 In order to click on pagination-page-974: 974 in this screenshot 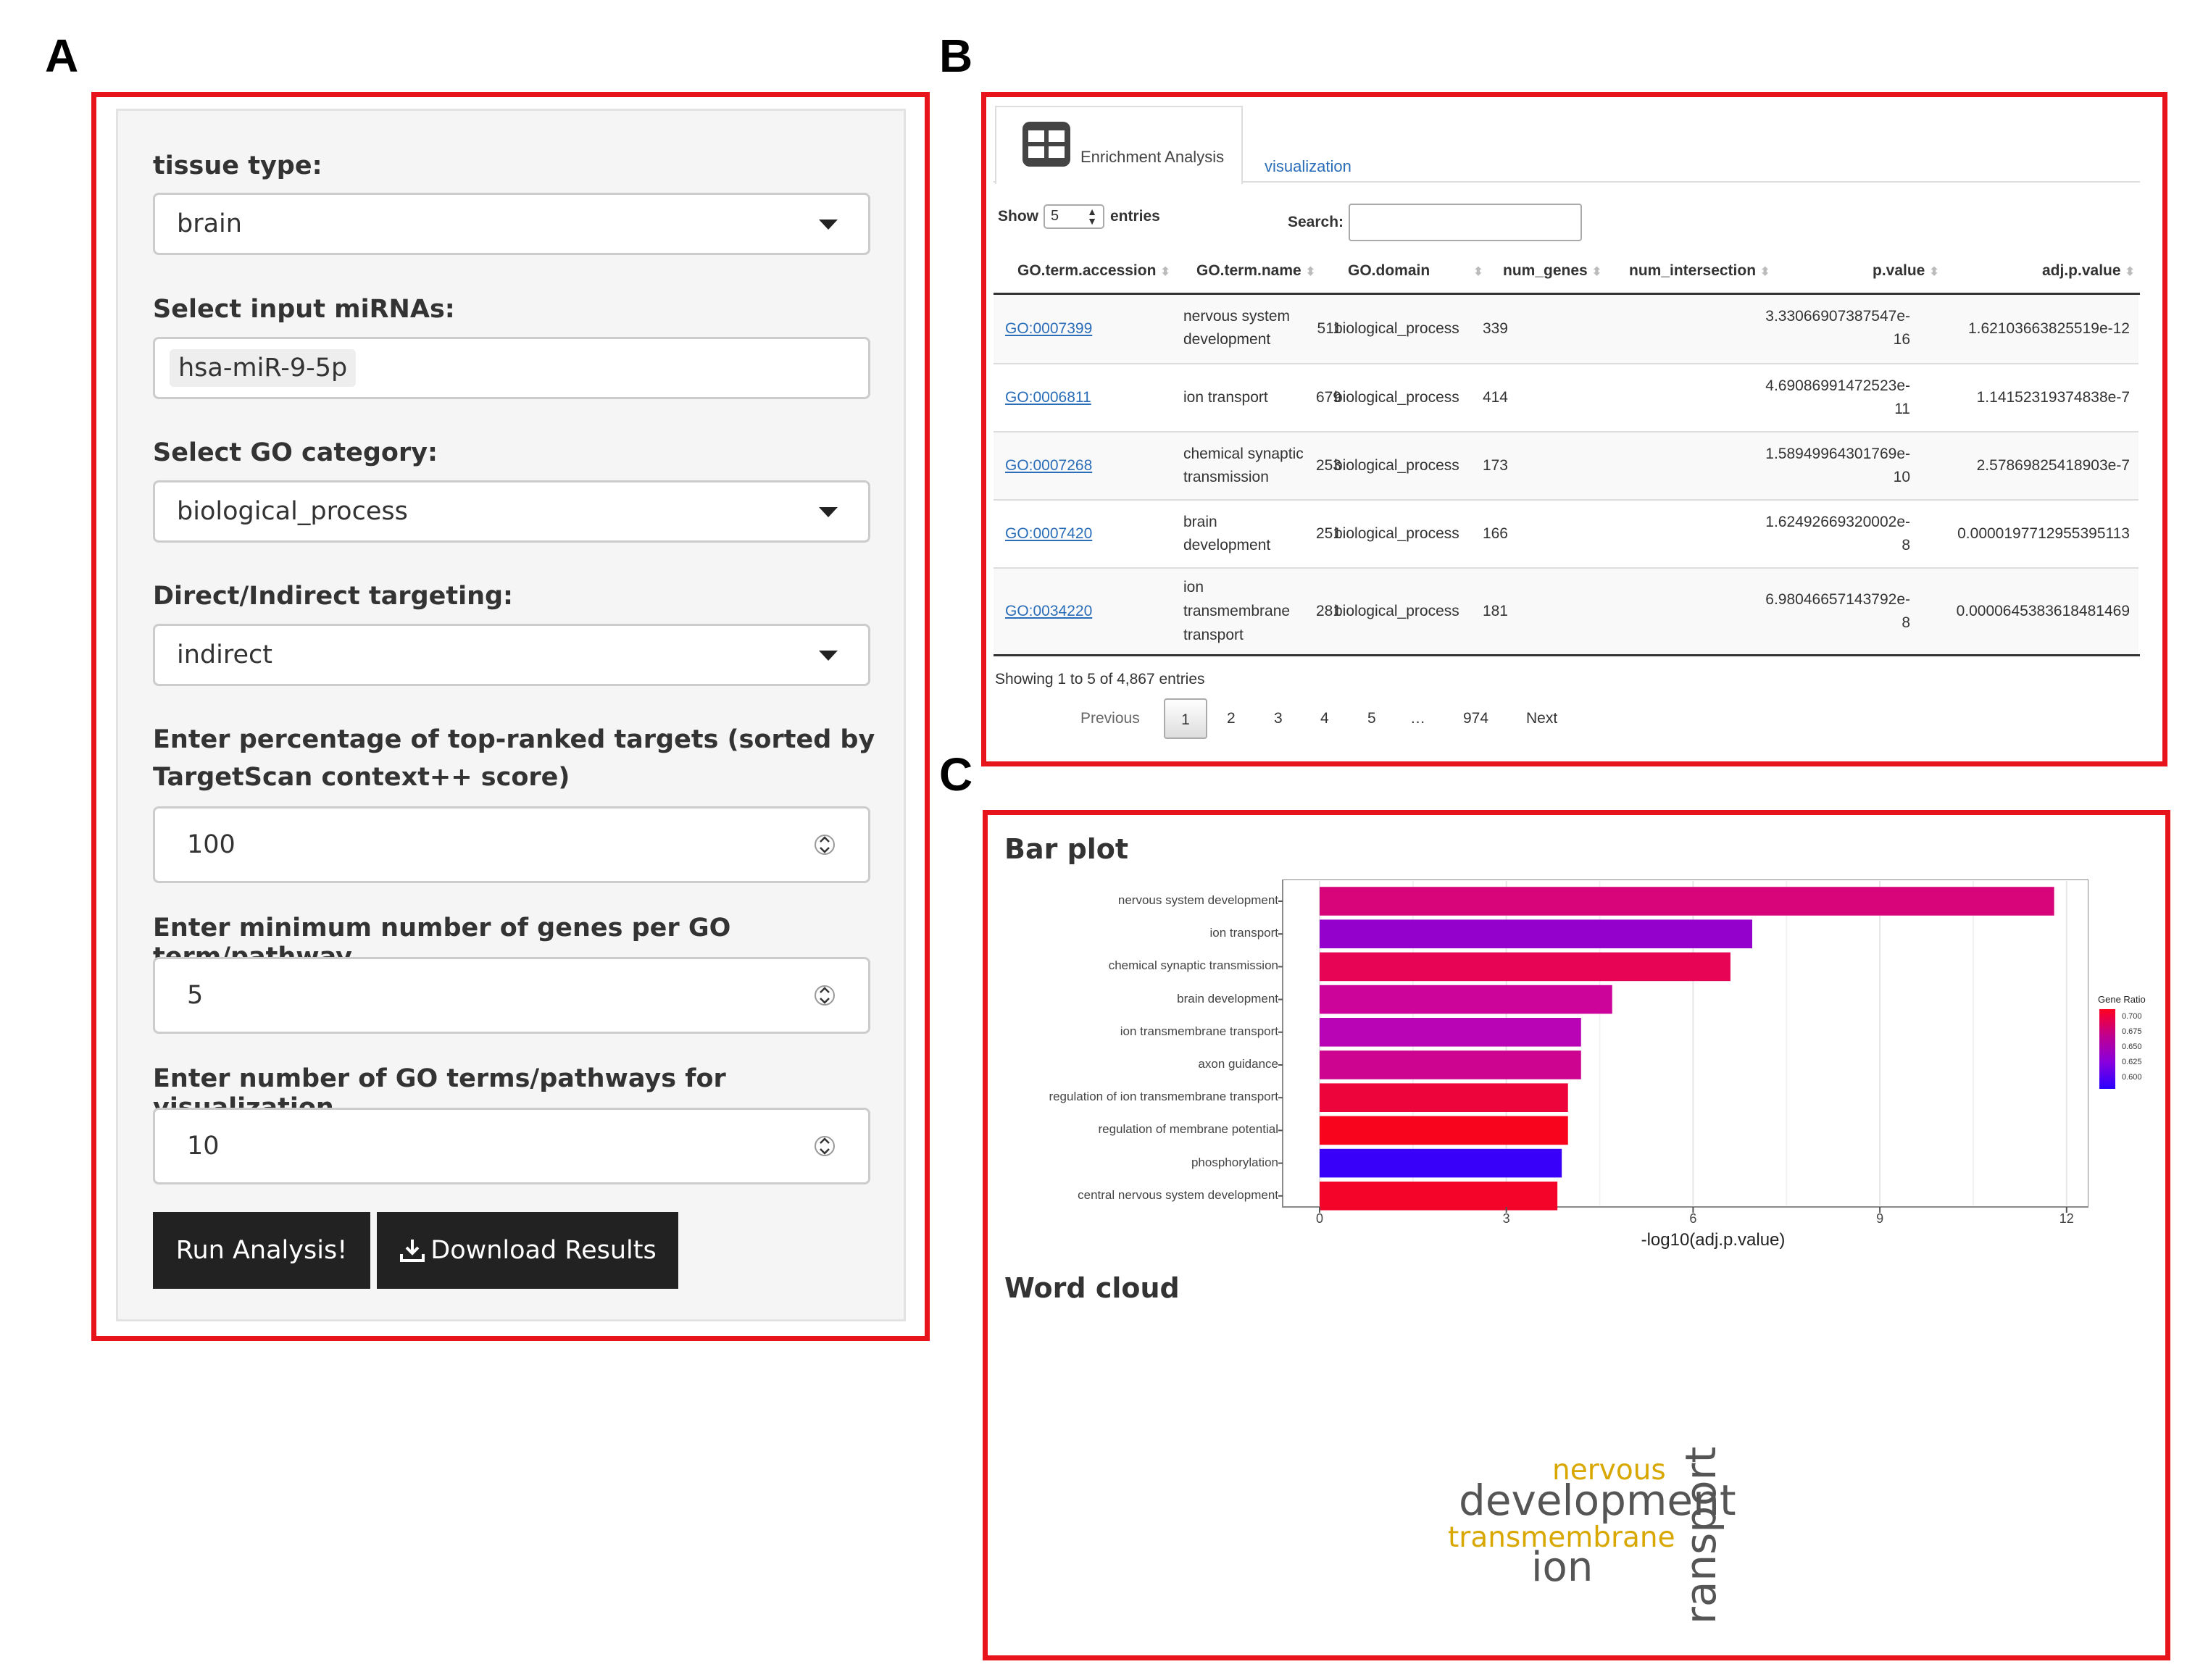, I will do `click(1476, 718)`.